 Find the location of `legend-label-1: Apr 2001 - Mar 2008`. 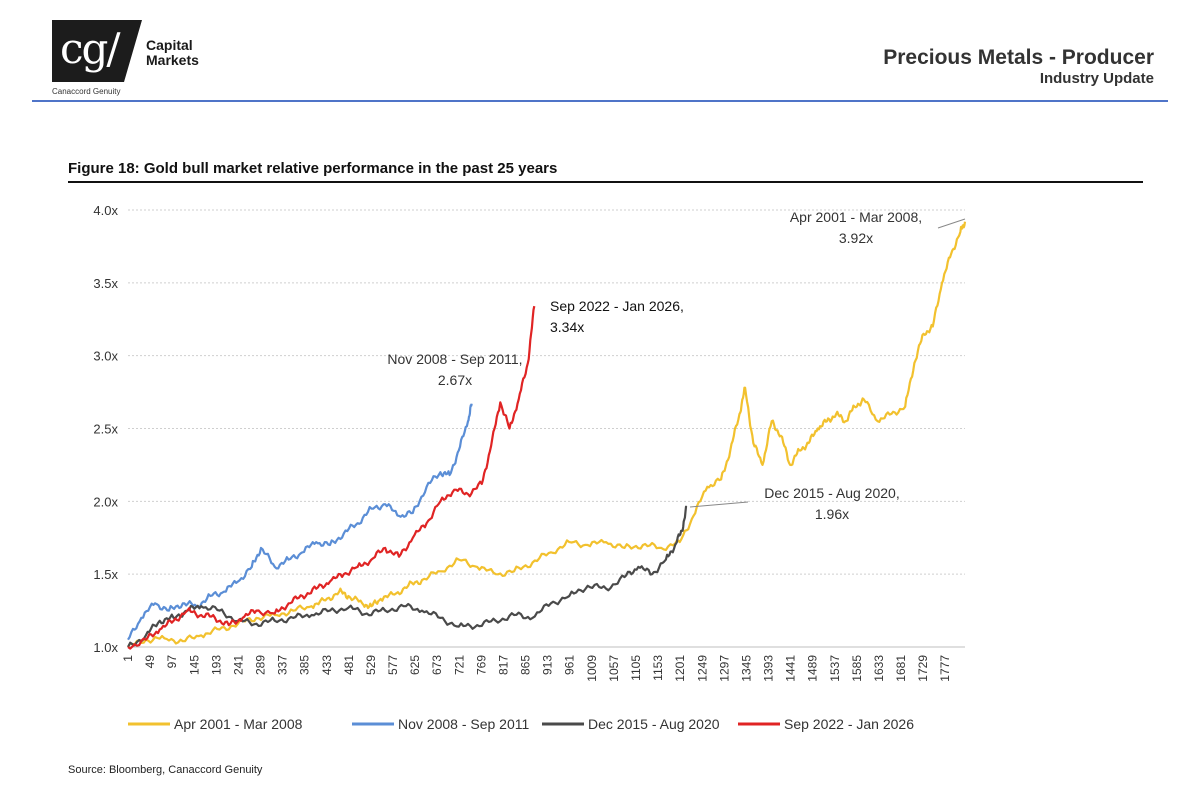

legend-label-1: Apr 2001 - Mar 2008 is located at coordinates (238, 724).